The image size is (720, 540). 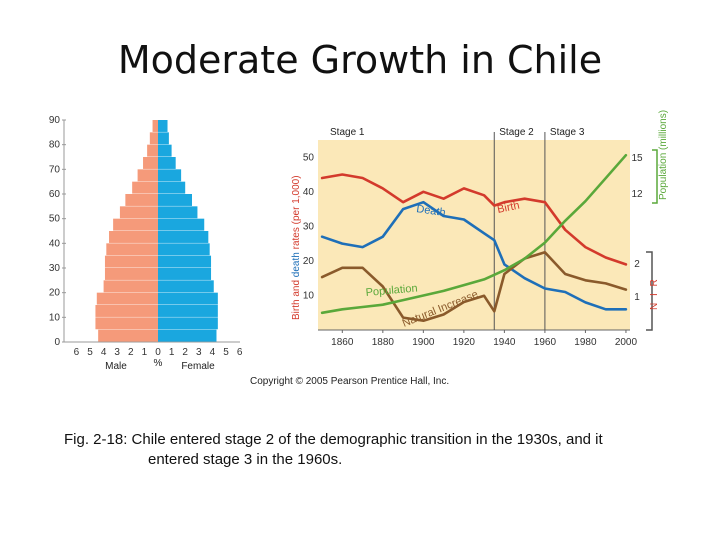 What do you see at coordinates (637, 297) in the screenshot?
I see `nir-tick-1: 1` at bounding box center [637, 297].